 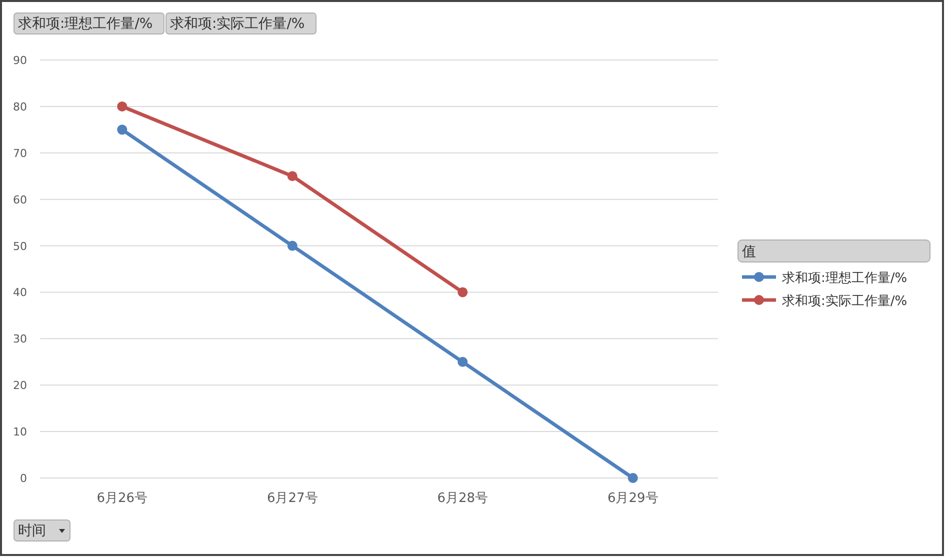 What do you see at coordinates (122, 498) in the screenshot?
I see `x-tick-label: 6月26号` at bounding box center [122, 498].